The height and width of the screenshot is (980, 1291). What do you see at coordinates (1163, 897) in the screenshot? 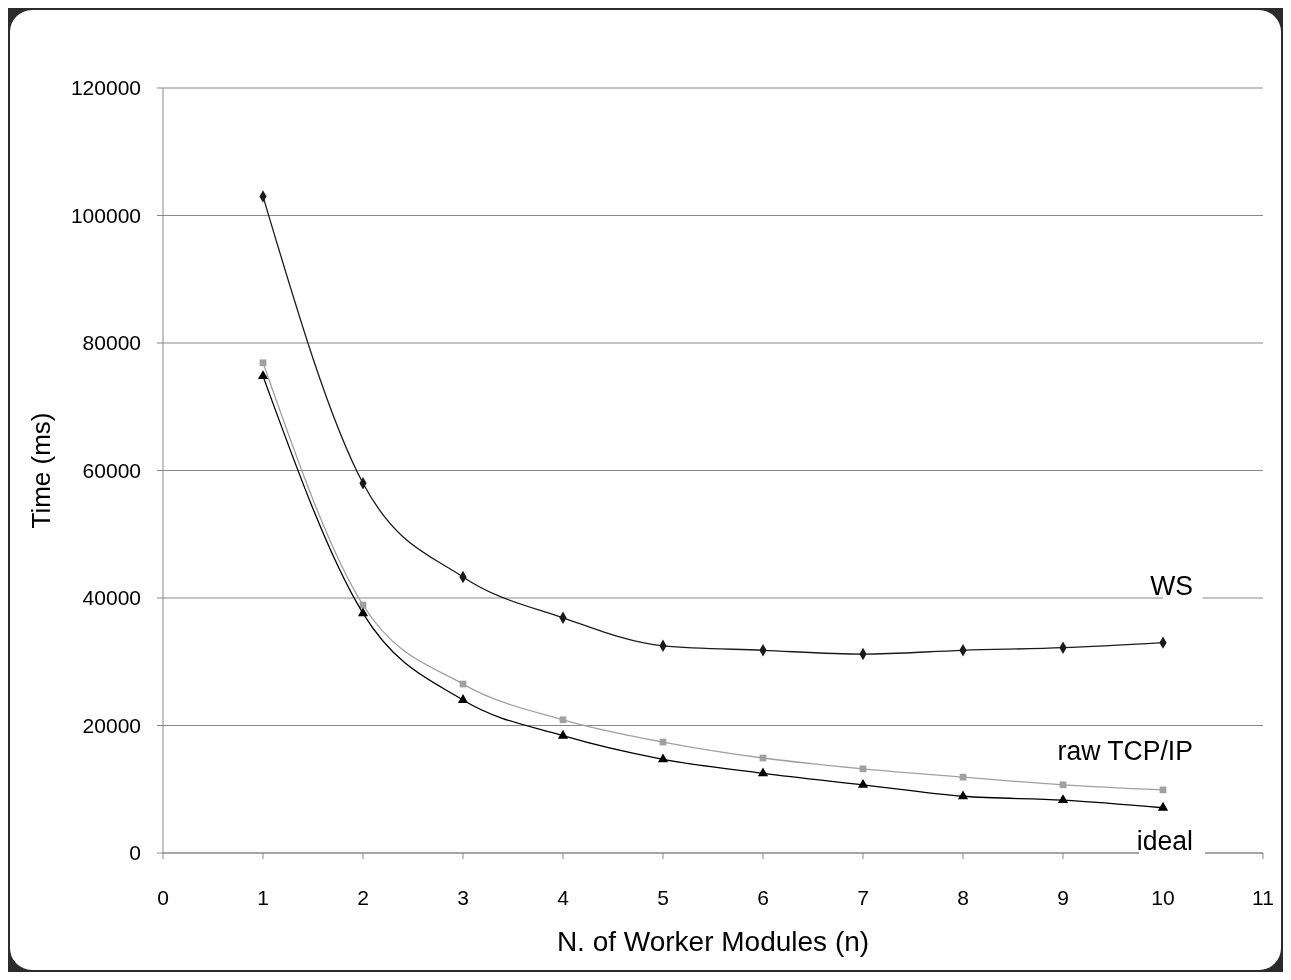
I see `x-tick-label: 10` at bounding box center [1163, 897].